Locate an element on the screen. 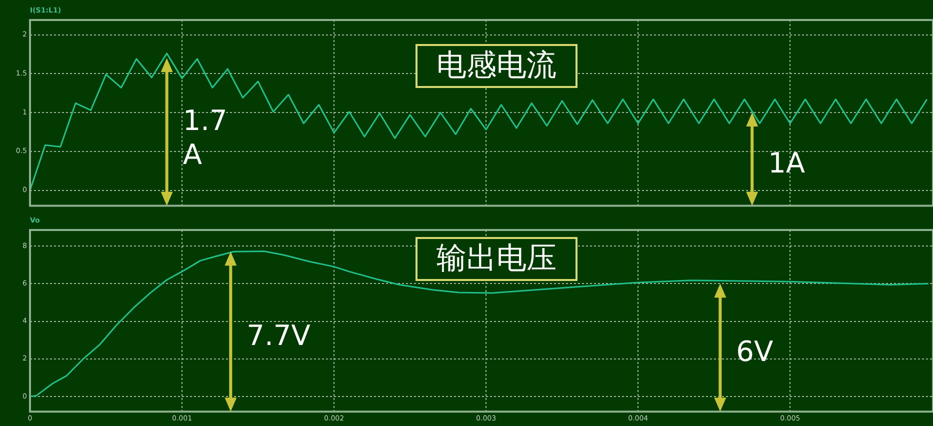  annotation: 7.7V is located at coordinates (278, 335).